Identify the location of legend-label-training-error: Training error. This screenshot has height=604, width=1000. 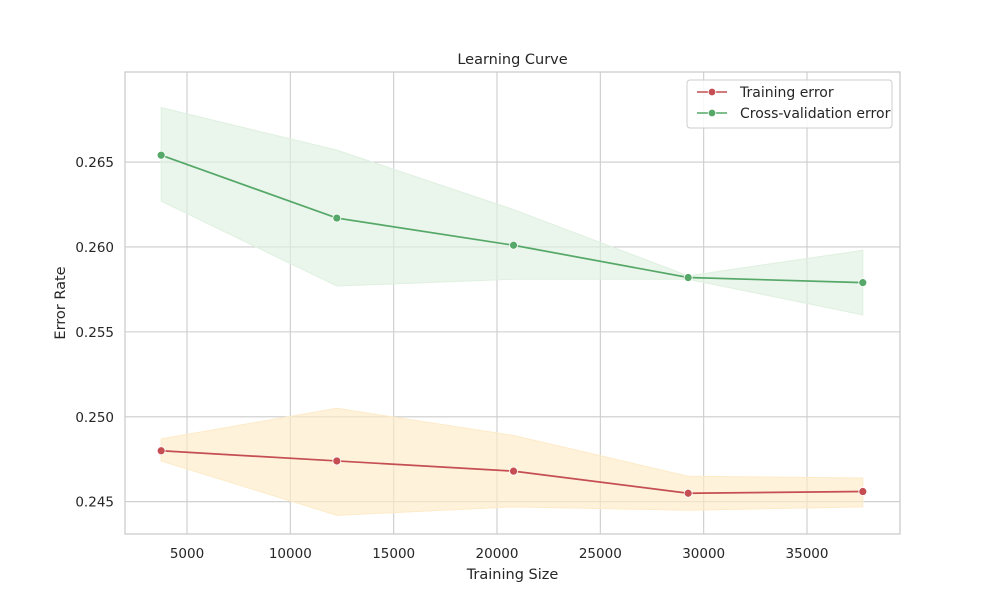
(786, 93).